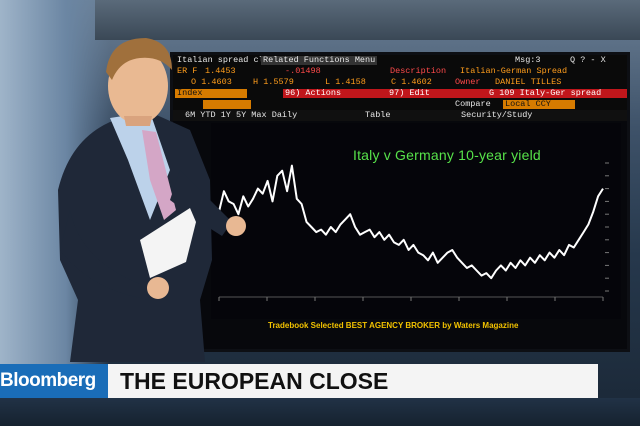  What do you see at coordinates (335, 93) in the screenshot?
I see `actions-button: 96) Actions` at bounding box center [335, 93].